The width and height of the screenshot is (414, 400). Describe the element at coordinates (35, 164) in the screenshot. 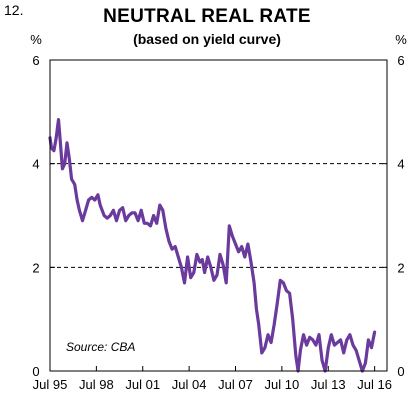

I see `y-tick-label-left-4: 4` at that location.